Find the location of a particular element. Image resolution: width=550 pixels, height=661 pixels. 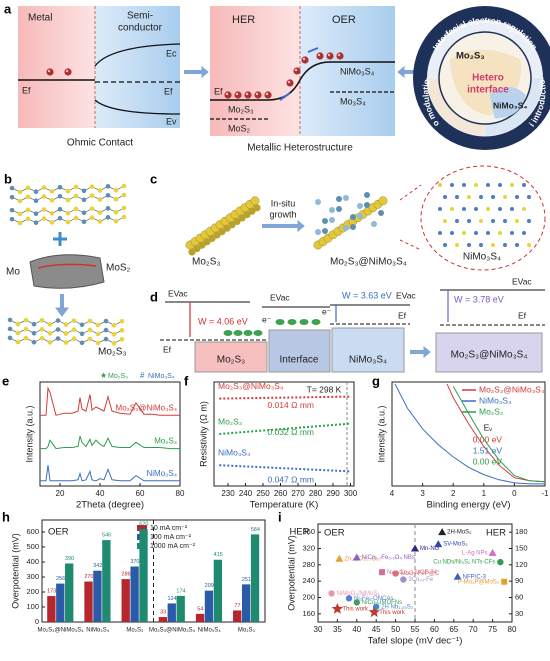

value-label: 415 is located at coordinates (218, 555).